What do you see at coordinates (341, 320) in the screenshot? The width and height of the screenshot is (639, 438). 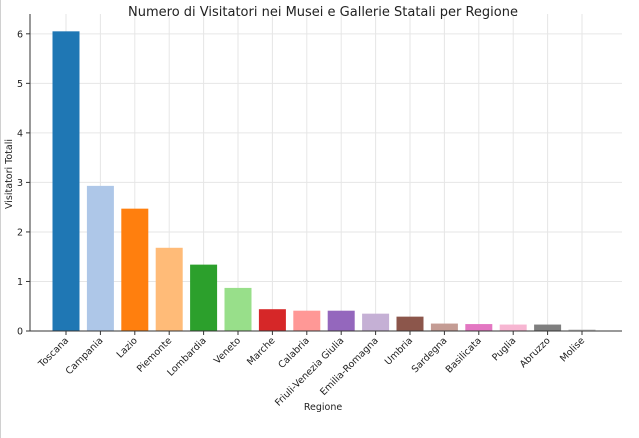 I see `bar-friuli-venezia-giulia` at bounding box center [341, 320].